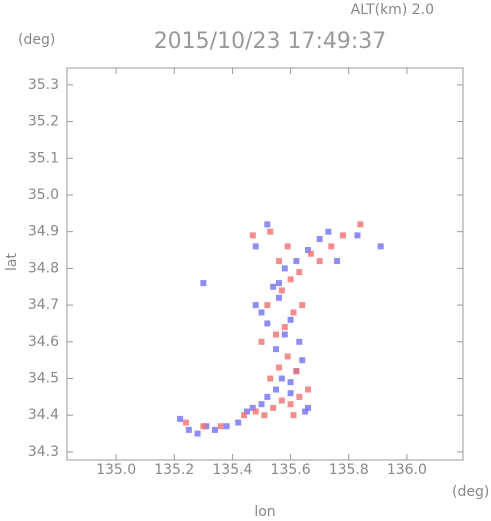 The image size is (491, 521). Describe the element at coordinates (43, 232) in the screenshot. I see `y-tick-label: 34.9` at that location.